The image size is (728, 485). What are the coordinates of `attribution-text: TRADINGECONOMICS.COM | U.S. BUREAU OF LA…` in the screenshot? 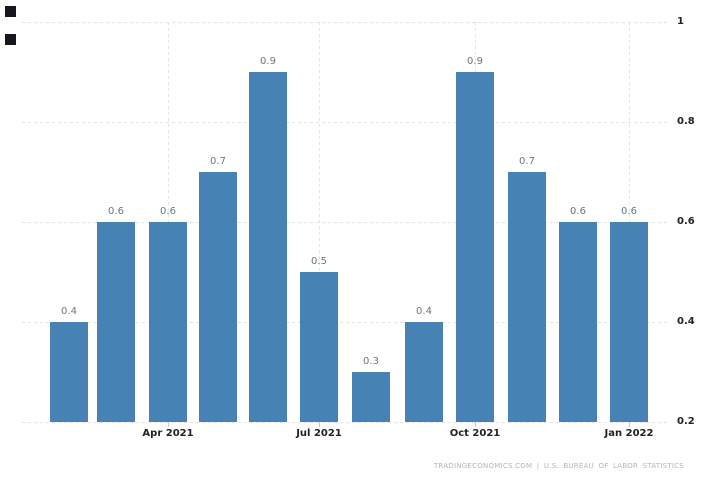 It's located at (558, 466).